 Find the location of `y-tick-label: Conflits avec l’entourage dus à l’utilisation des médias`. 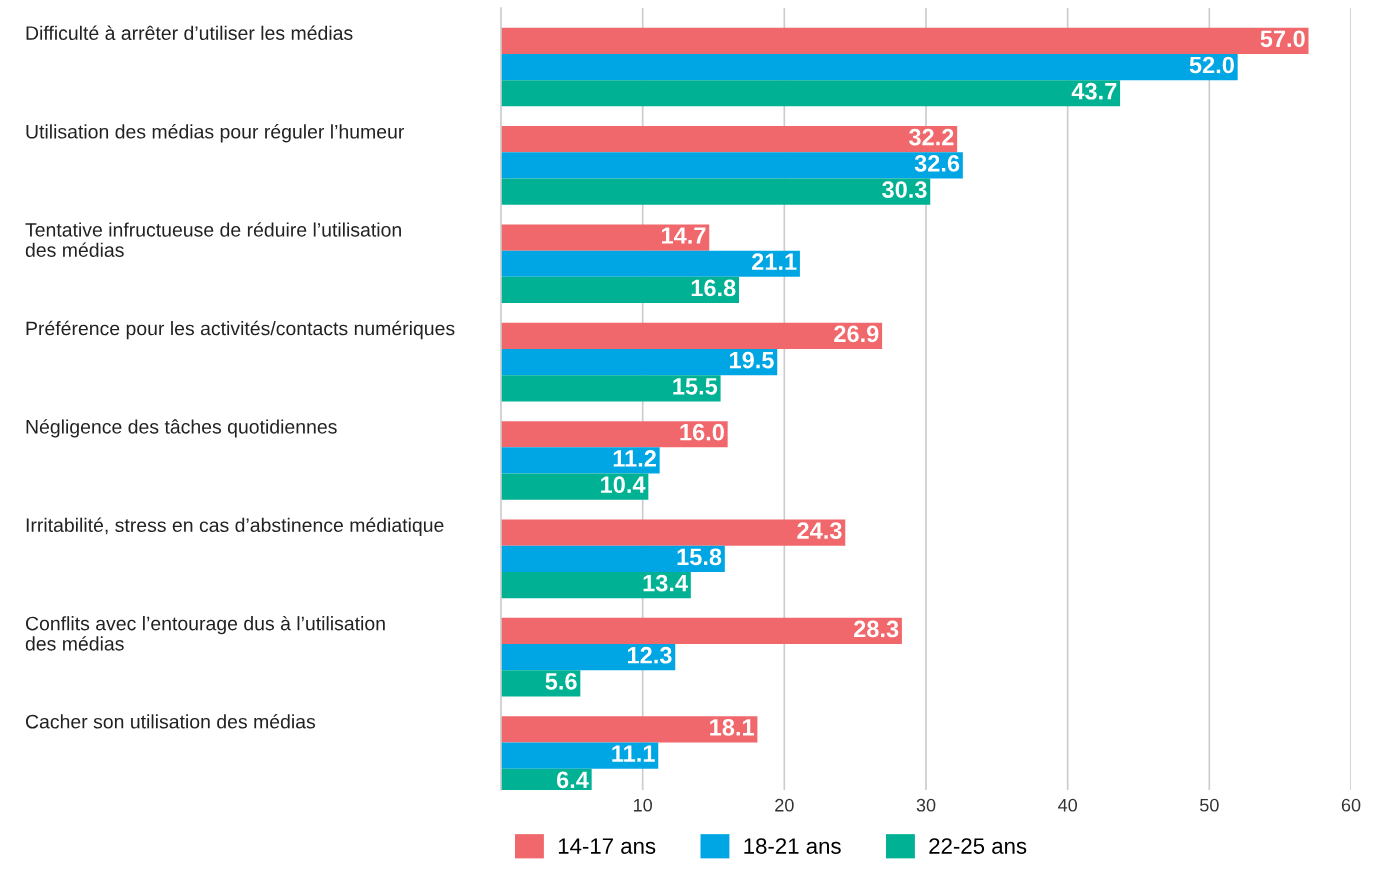

y-tick-label: Conflits avec l’entourage dus à l’utilisation des médias is located at coordinates (205, 633).